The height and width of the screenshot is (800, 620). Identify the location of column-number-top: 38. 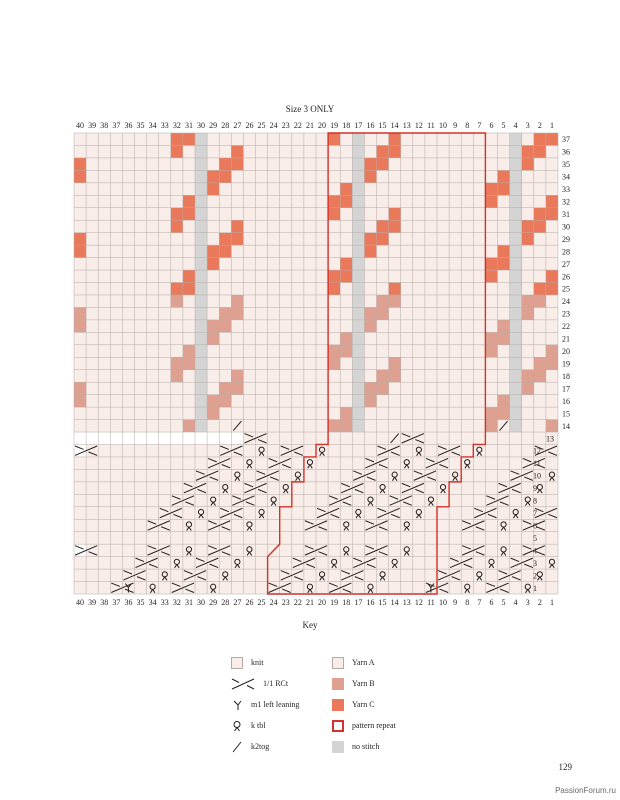
(104, 125).